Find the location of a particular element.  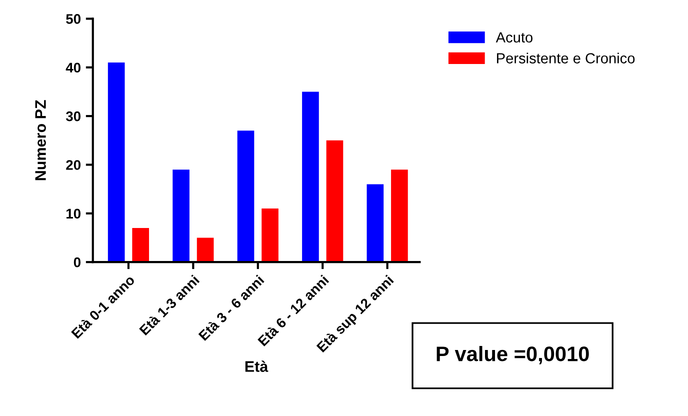

legend-label: Acuto is located at coordinates (514, 37).